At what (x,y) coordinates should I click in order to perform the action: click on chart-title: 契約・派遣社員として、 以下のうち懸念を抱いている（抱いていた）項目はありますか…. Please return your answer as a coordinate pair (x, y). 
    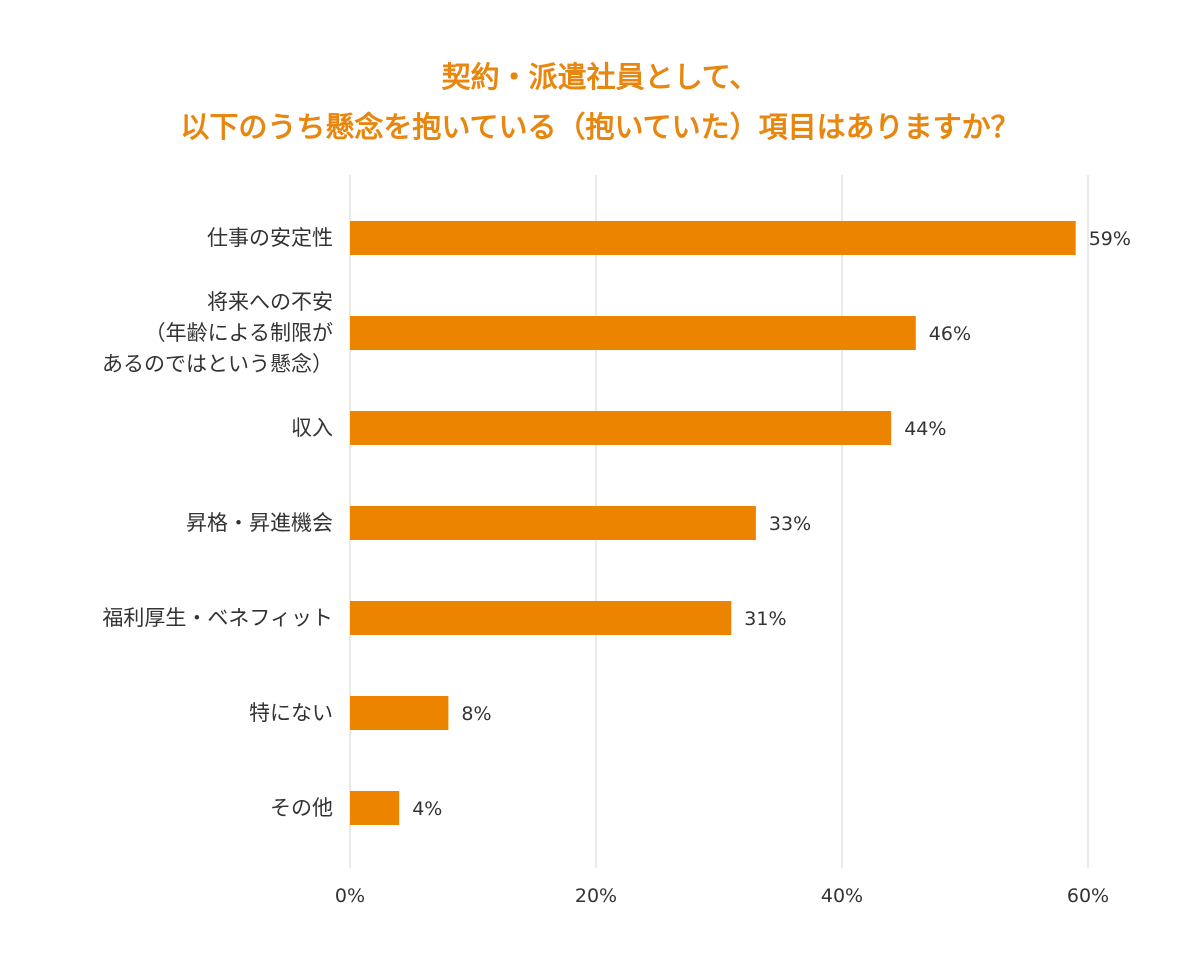
    Looking at the image, I should click on (600, 102).